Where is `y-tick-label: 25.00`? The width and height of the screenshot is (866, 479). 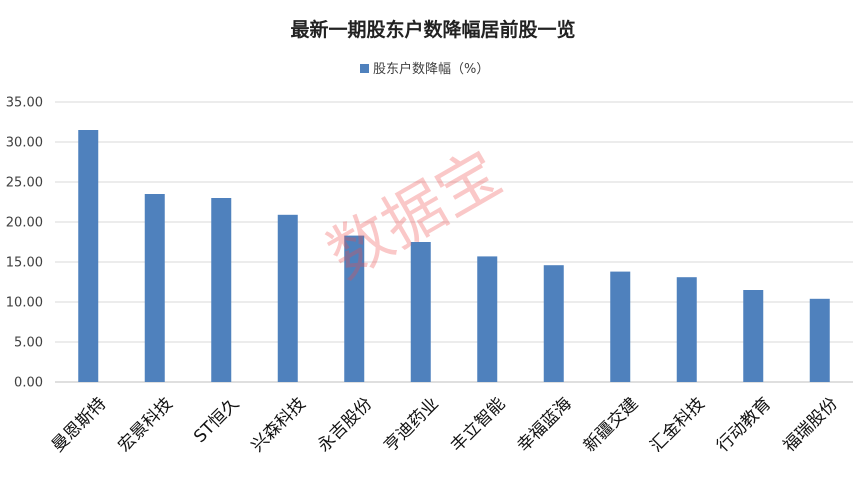 y-tick-label: 25.00 is located at coordinates (24, 183).